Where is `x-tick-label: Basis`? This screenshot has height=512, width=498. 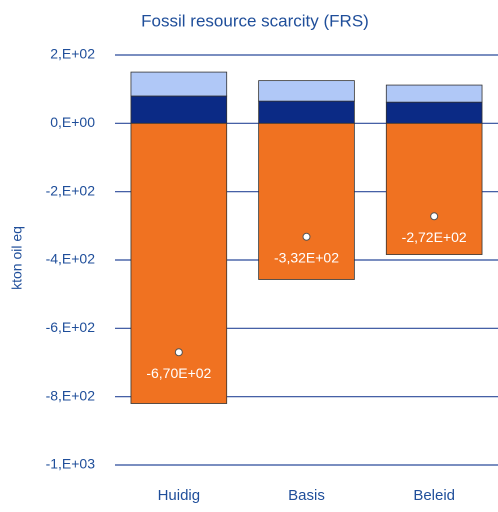
x-tick-label: Basis is located at coordinates (306, 495).